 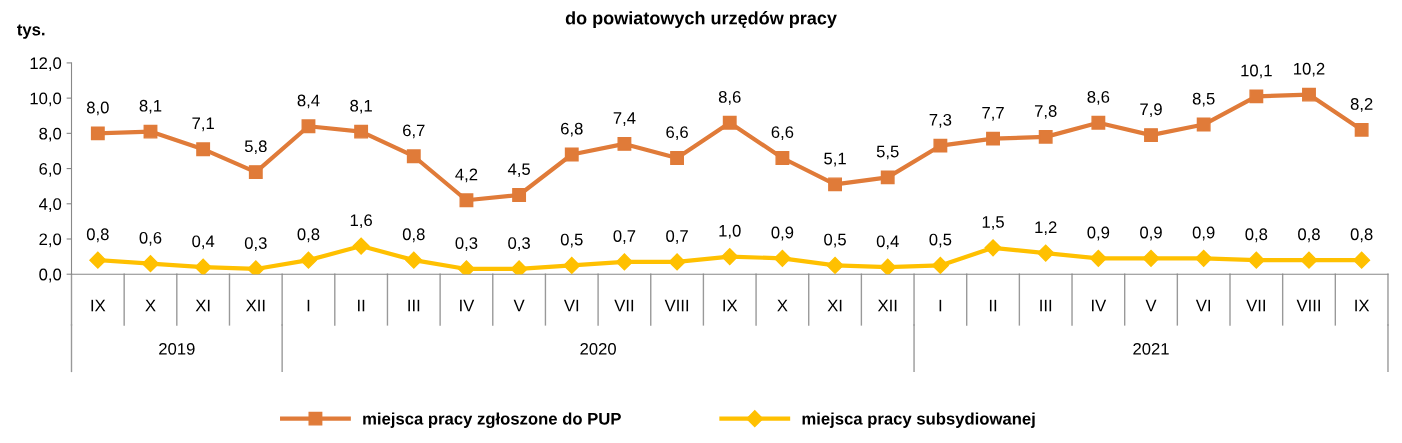 I want to click on data-label: 10,1, so click(x=1256, y=71).